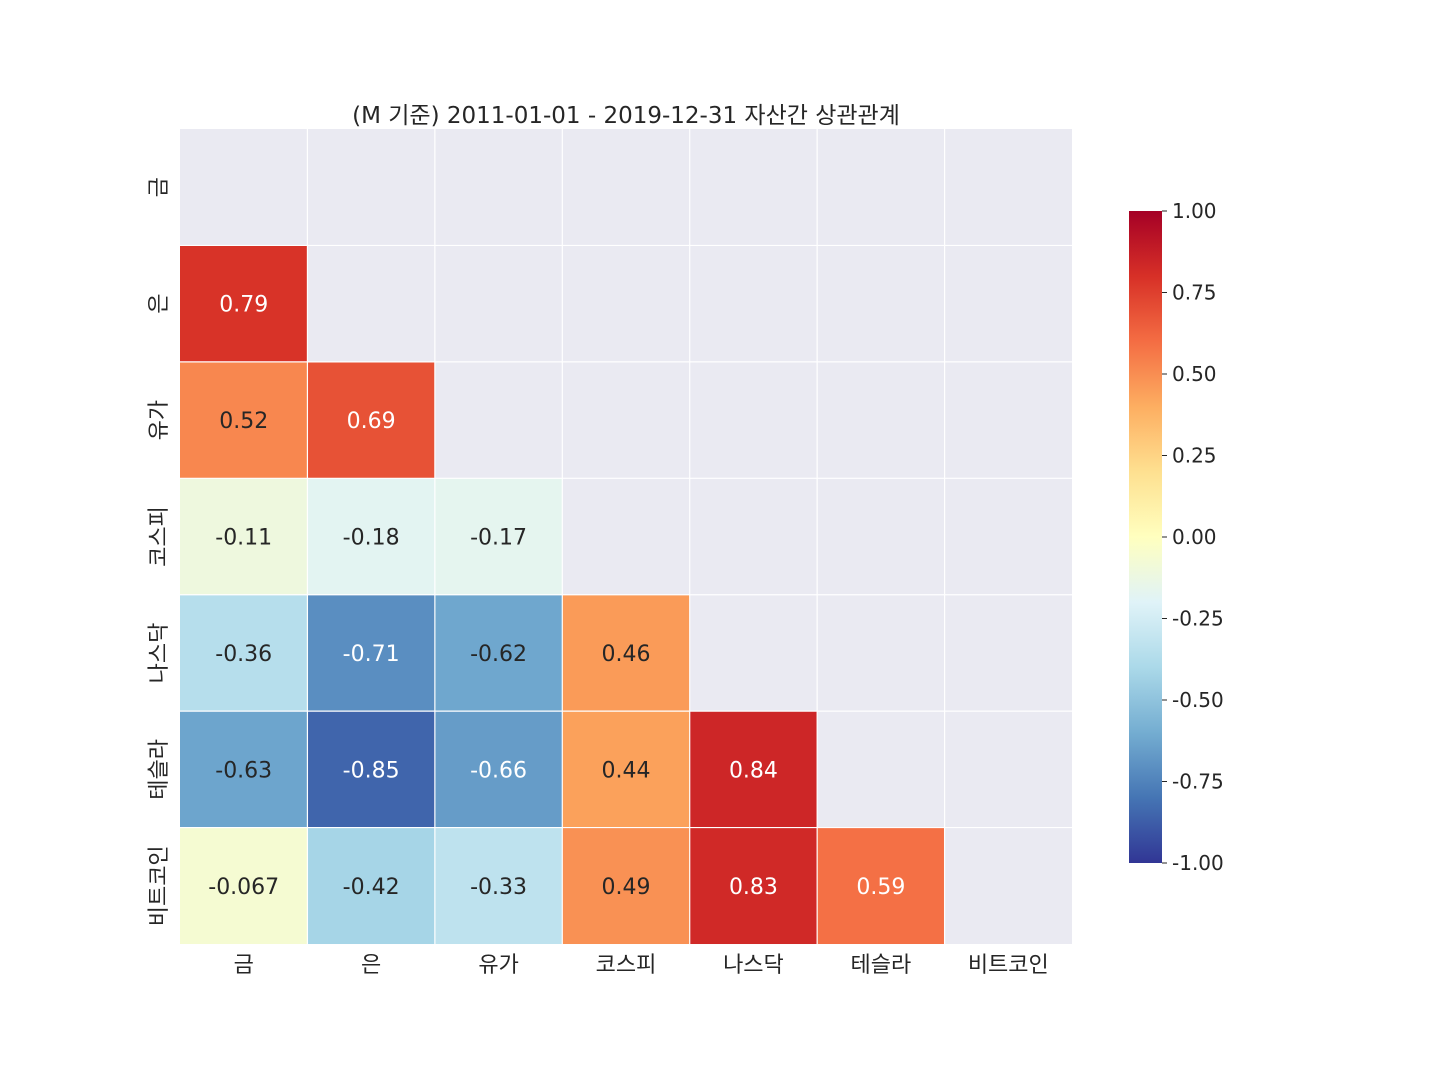 This screenshot has height=1084, width=1440. I want to click on cell-value-label: 0.79, so click(243, 305).